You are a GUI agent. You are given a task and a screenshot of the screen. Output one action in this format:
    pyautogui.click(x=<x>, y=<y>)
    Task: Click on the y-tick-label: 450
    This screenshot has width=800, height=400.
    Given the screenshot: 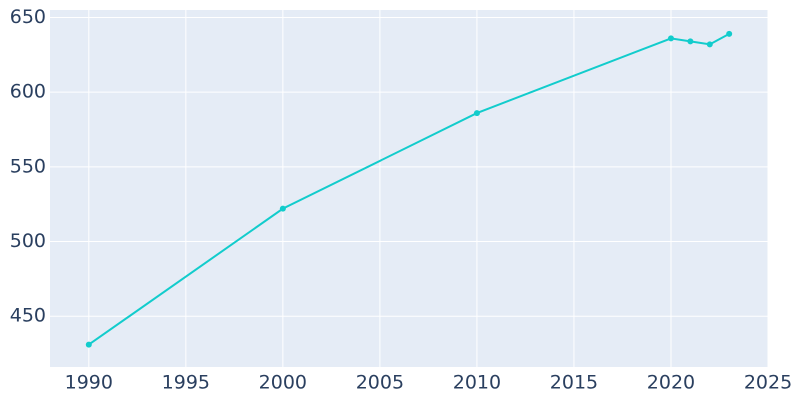 What is the action you would take?
    pyautogui.click(x=28, y=316)
    